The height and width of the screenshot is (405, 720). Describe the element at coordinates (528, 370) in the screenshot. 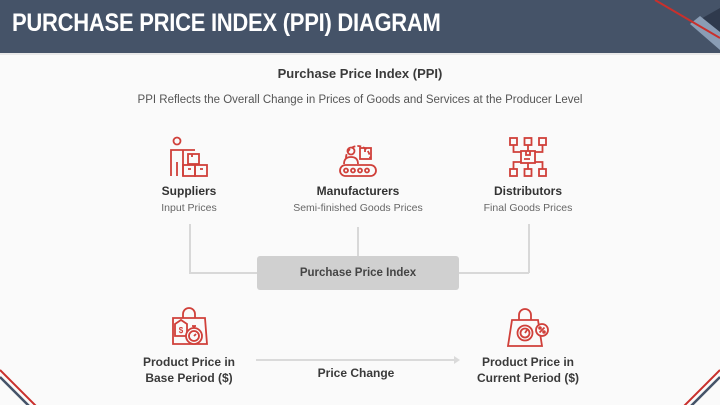

I see `node-label: Product Price in Current Period ($)` at that location.